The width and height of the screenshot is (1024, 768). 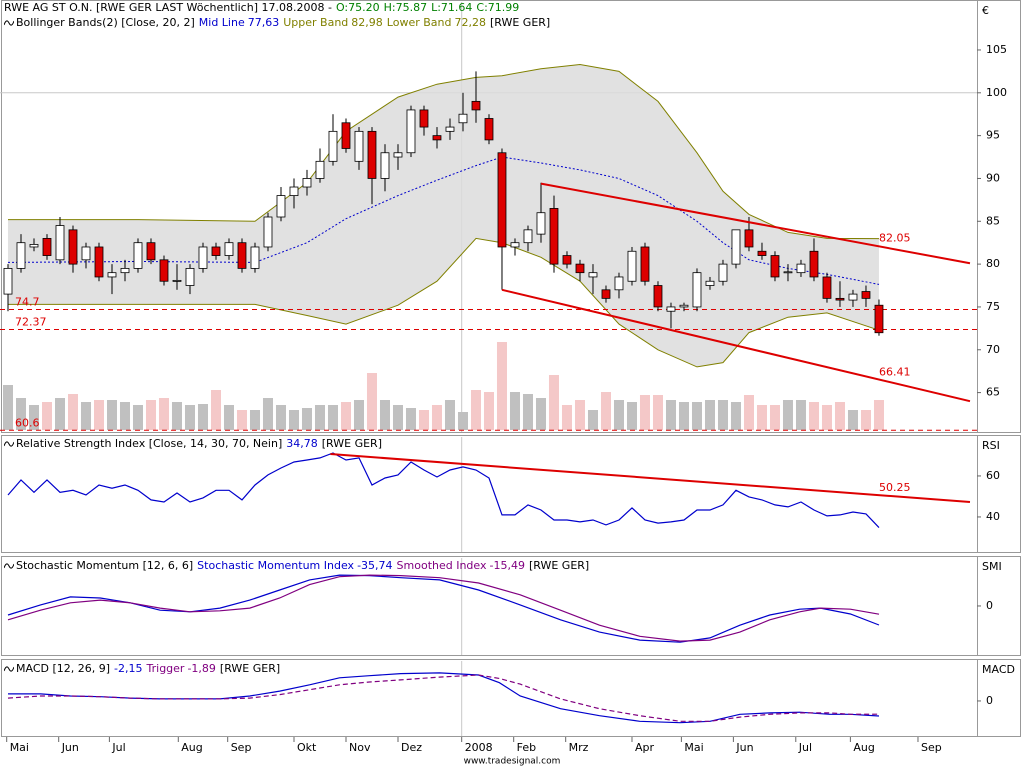 I want to click on legend-value: 72,28, so click(x=470, y=22).